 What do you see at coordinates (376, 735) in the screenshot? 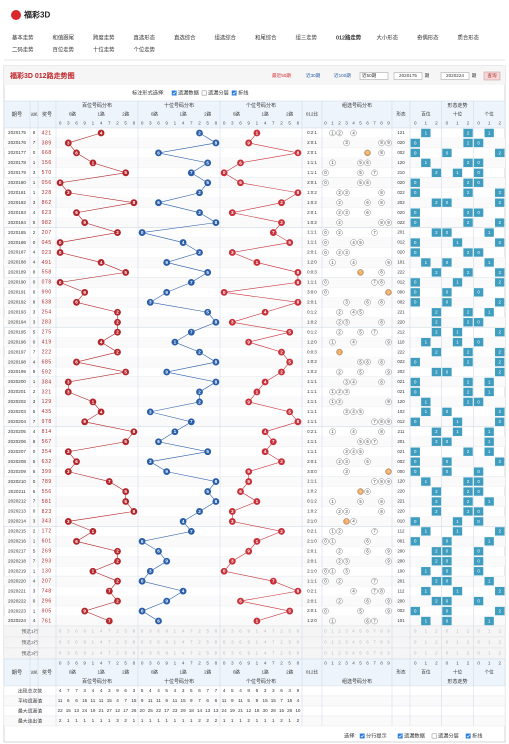
I see `footer-option: 分行提示` at bounding box center [376, 735].